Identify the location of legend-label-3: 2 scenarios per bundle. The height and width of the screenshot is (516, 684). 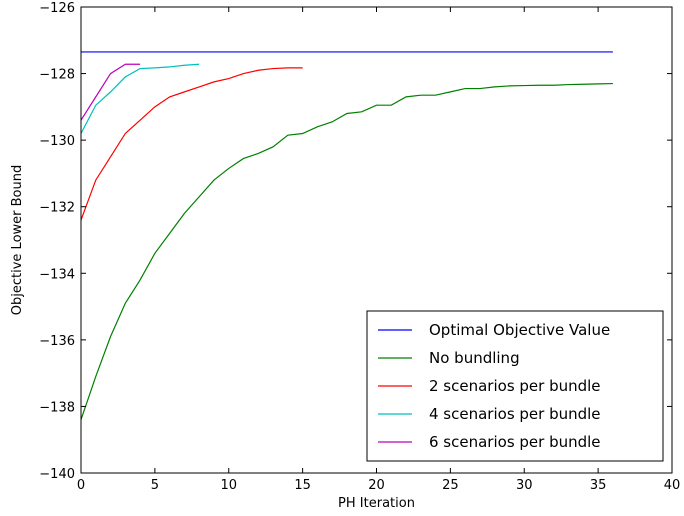
(515, 386).